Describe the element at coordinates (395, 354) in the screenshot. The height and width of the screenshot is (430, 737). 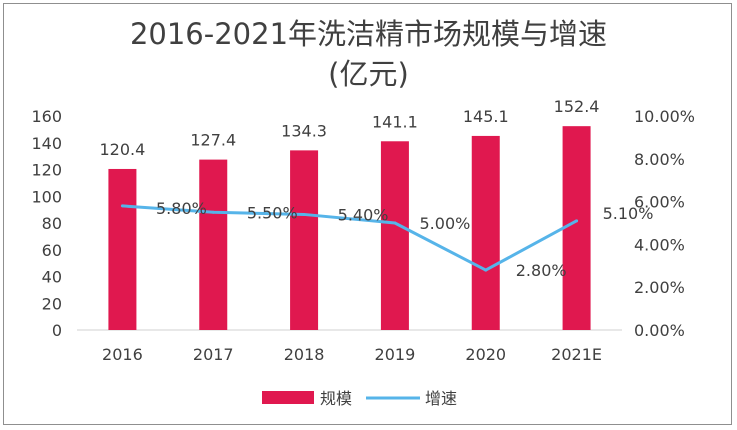
I see `x-tick-label: 2019` at that location.